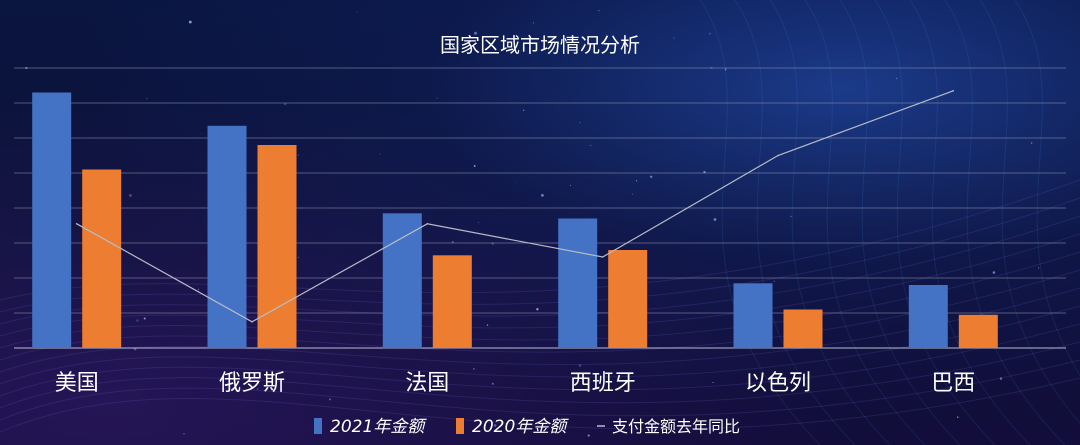 The height and width of the screenshot is (445, 1080). I want to click on chart-title: 国家区域市场情况分析, so click(540, 45).